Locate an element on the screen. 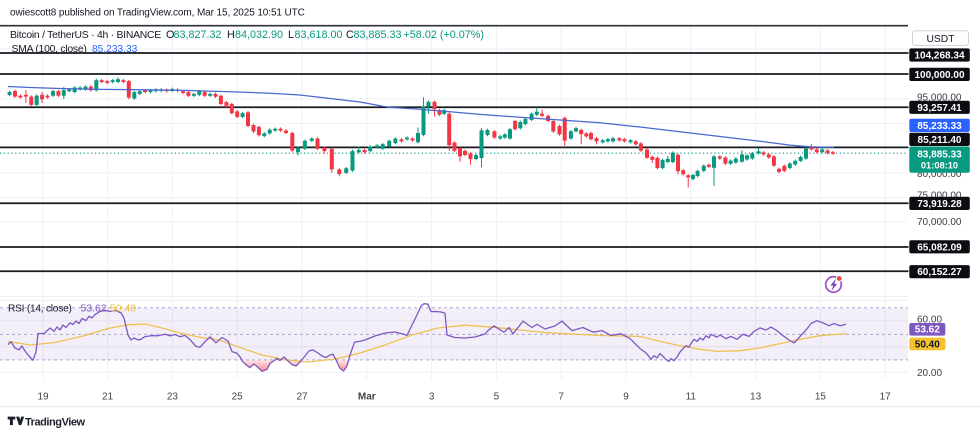  svg-text: 25 is located at coordinates (238, 396).